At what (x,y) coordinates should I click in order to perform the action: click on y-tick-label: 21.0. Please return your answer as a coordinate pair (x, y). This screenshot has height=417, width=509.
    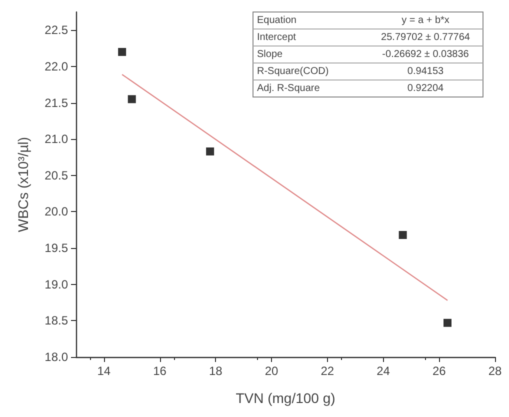
    Looking at the image, I should click on (56, 139).